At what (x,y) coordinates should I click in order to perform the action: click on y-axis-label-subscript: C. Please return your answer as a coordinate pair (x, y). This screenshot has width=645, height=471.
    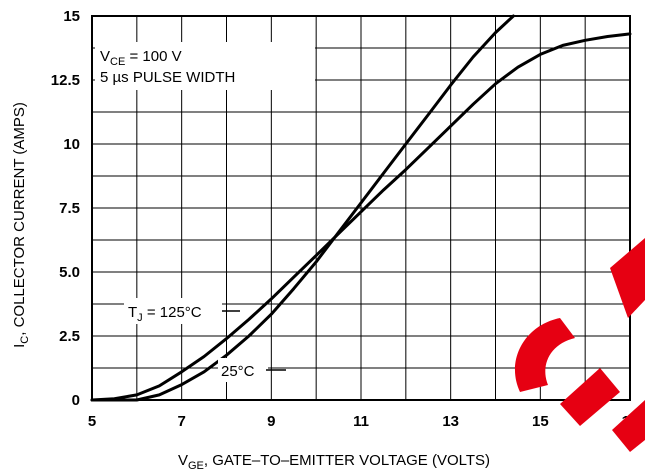
    Looking at the image, I should click on (25, 340).